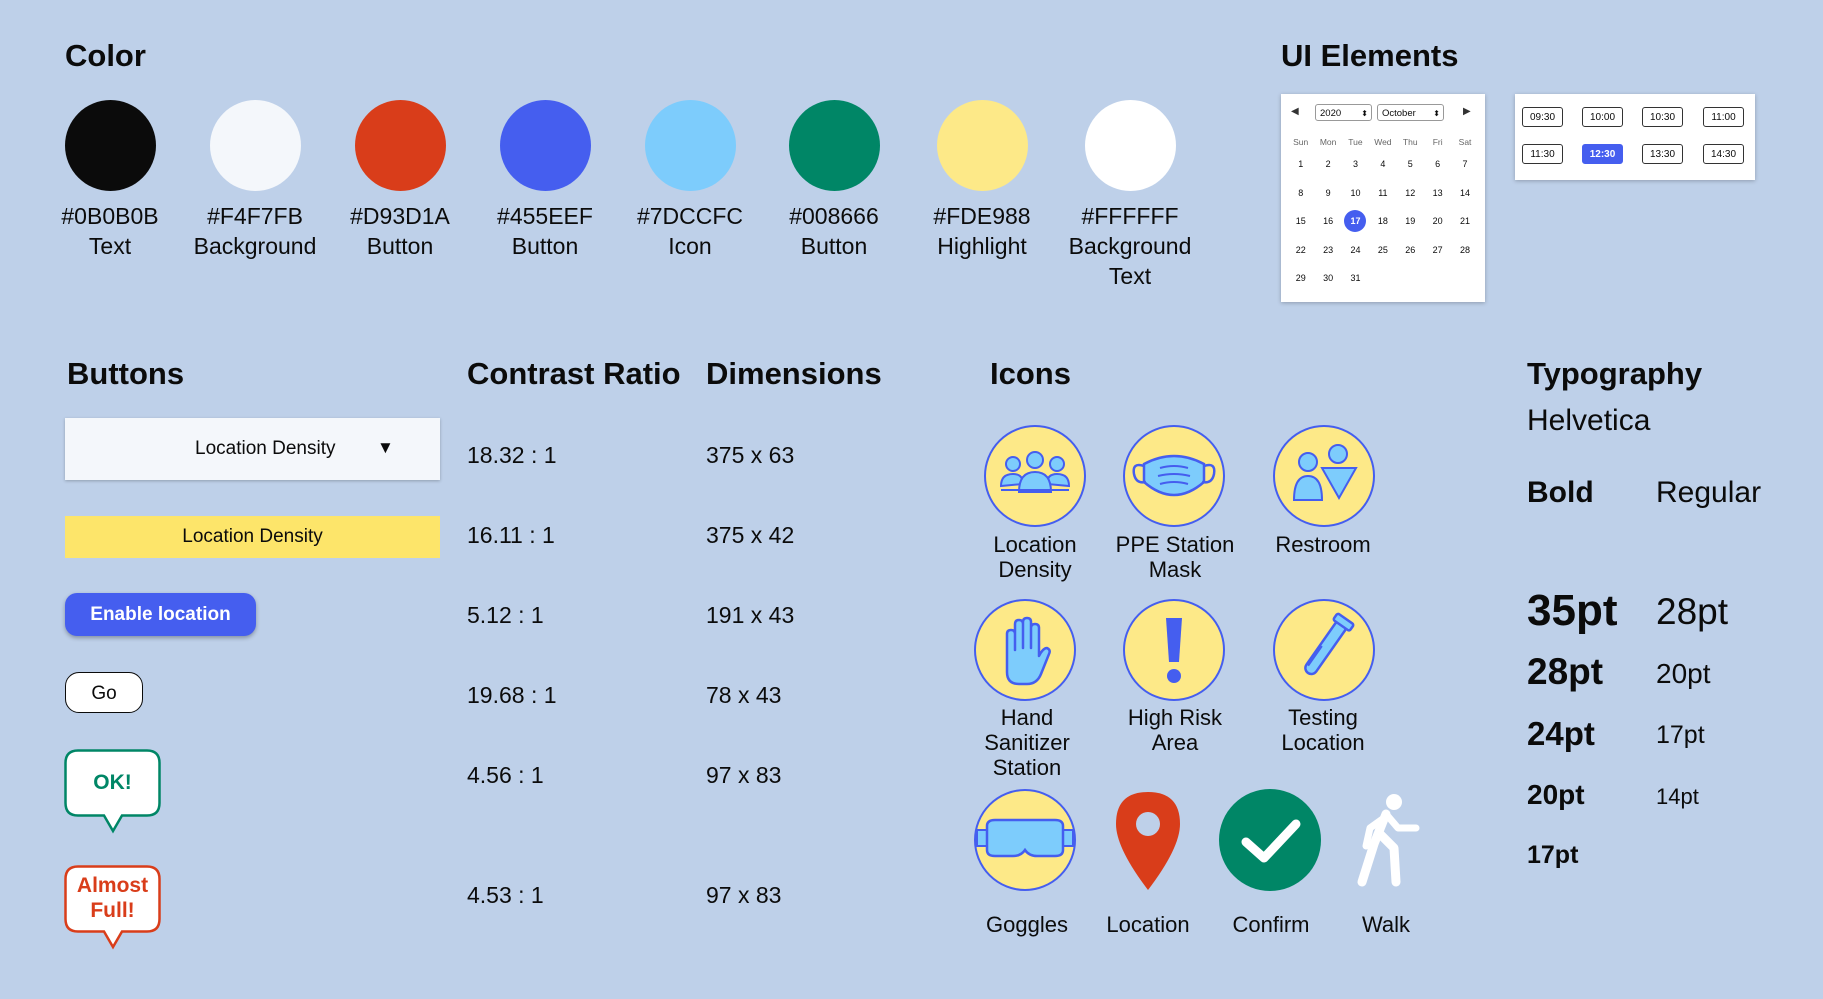 Image resolution: width=1823 pixels, height=999 pixels. What do you see at coordinates (1383, 164) in the screenshot?
I see `calendar-day: 4` at bounding box center [1383, 164].